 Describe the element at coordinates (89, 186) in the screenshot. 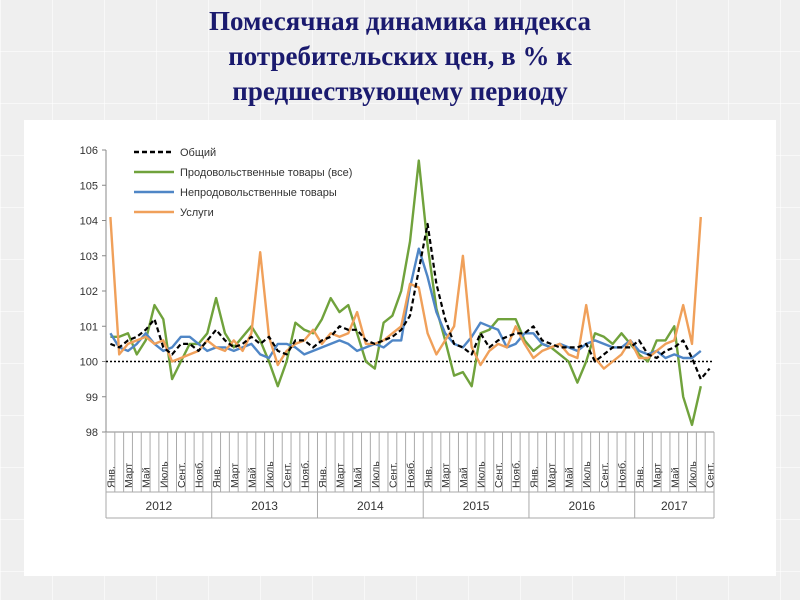

I see `y-tick-label: 105` at that location.